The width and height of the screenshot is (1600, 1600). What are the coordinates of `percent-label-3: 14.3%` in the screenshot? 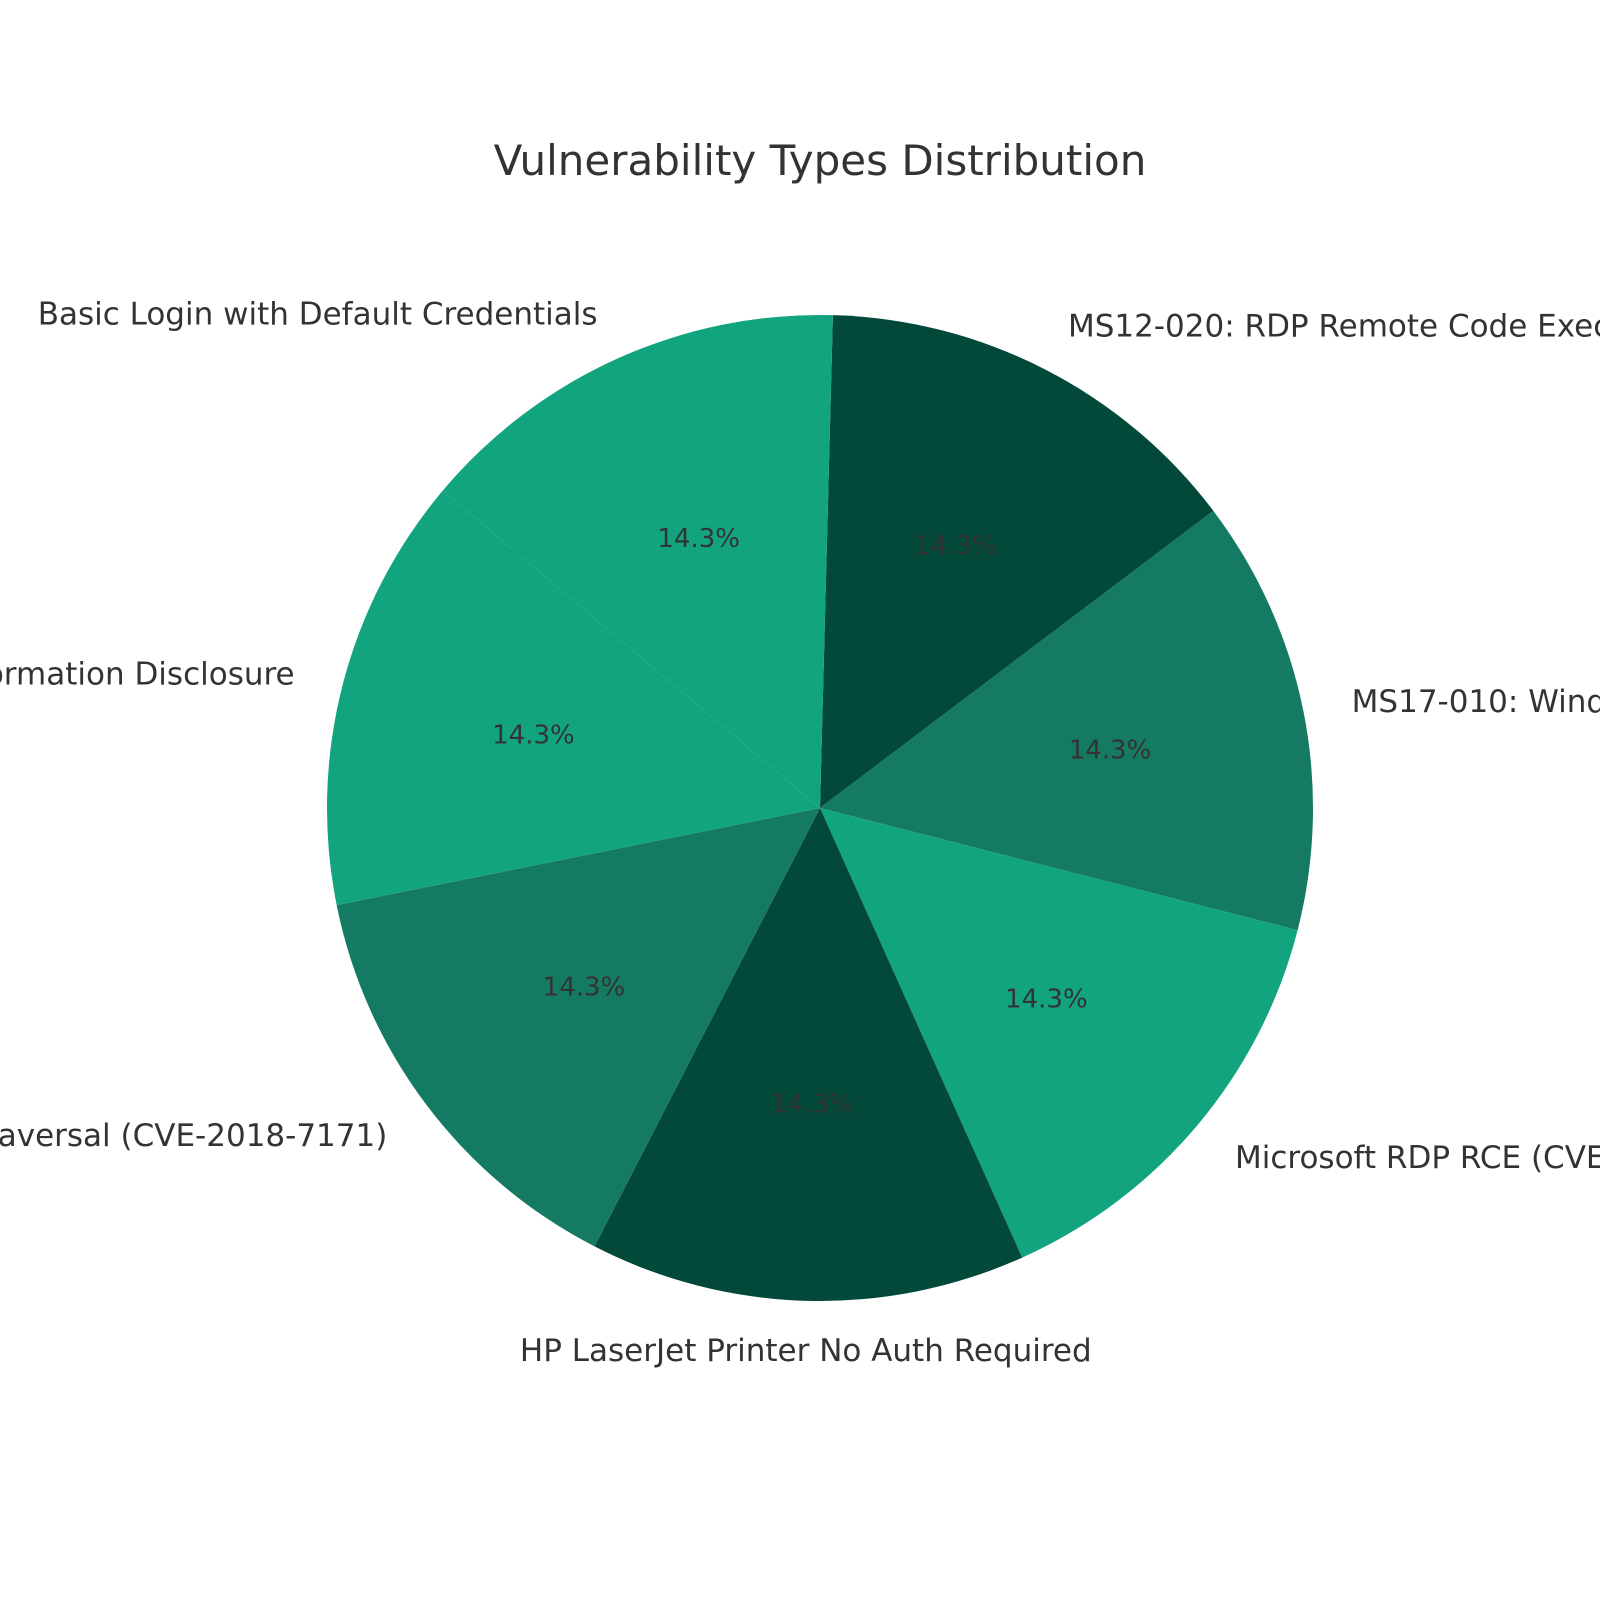 It's located at (1046, 999).